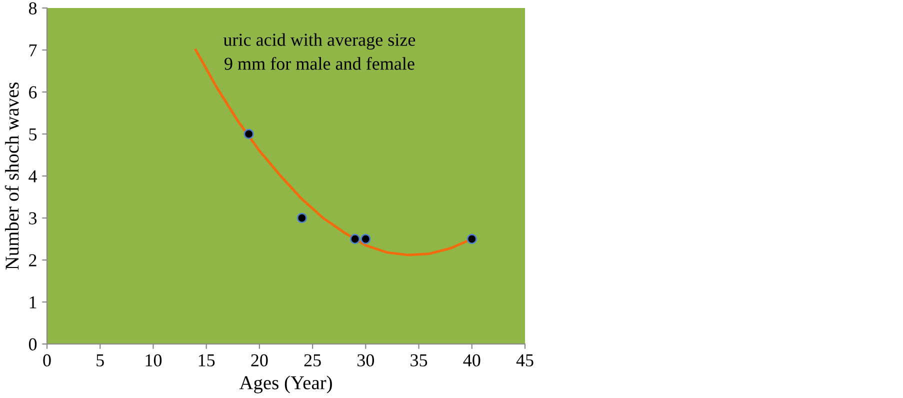 This screenshot has height=398, width=903. Describe the element at coordinates (32, 8) in the screenshot. I see `y-tick-label: 8` at that location.